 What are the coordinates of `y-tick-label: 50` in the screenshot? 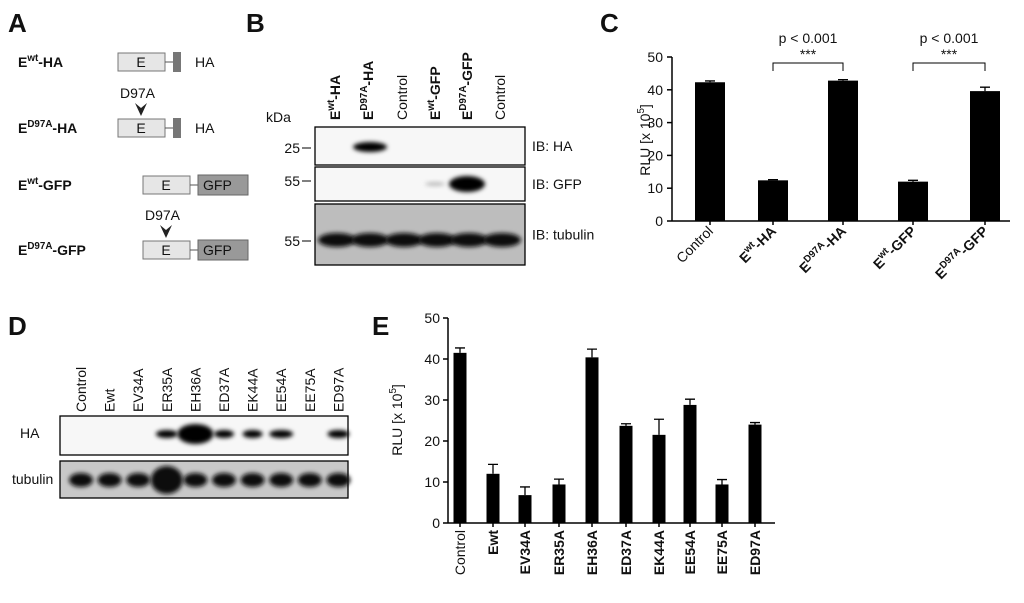 It's located at (432, 318).